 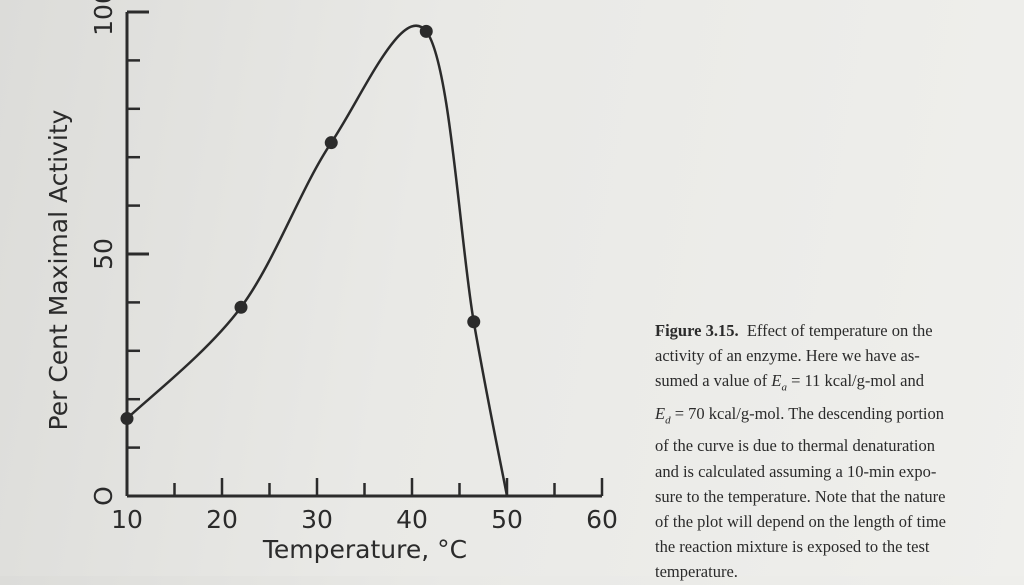 I want to click on x-tick-label: 10, so click(x=127, y=519).